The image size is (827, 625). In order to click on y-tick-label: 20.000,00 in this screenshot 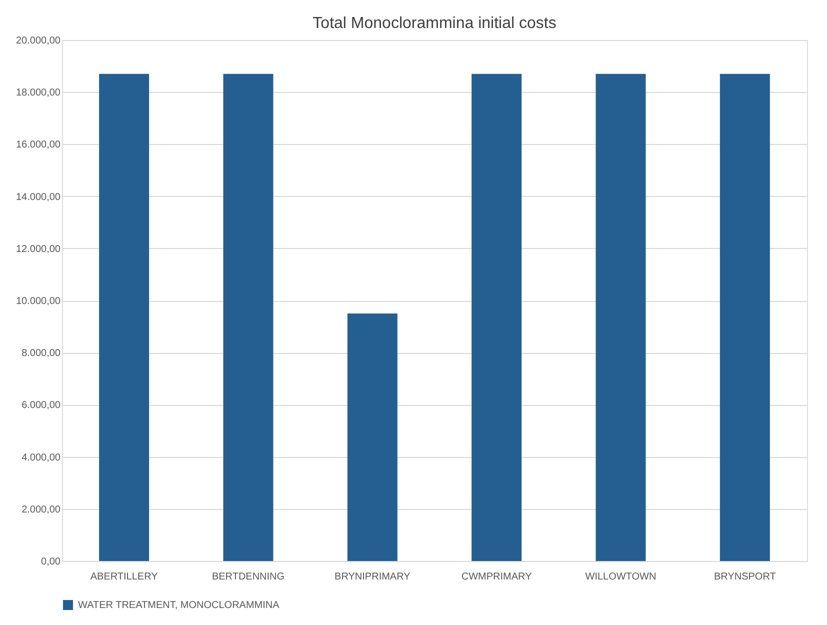, I will do `click(38, 41)`.